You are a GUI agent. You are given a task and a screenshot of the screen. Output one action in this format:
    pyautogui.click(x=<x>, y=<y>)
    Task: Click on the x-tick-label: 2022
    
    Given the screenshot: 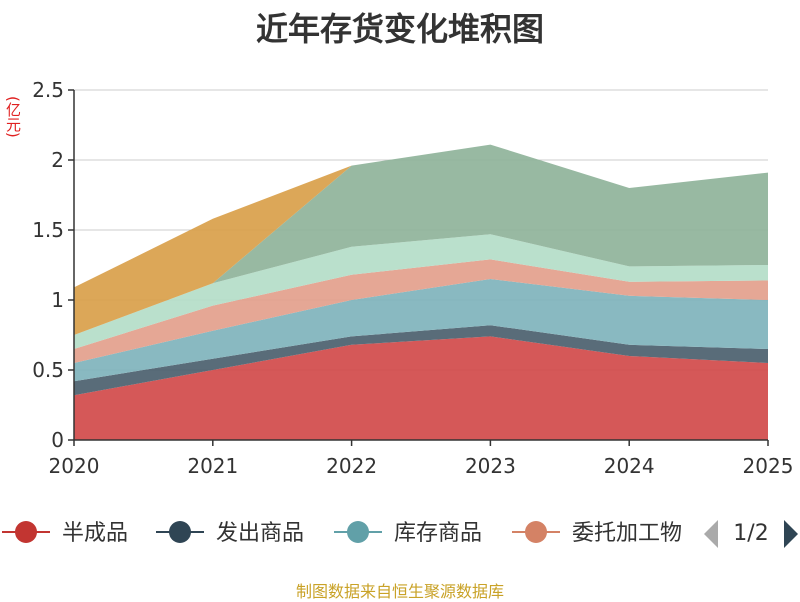 What is the action you would take?
    pyautogui.click(x=351, y=466)
    